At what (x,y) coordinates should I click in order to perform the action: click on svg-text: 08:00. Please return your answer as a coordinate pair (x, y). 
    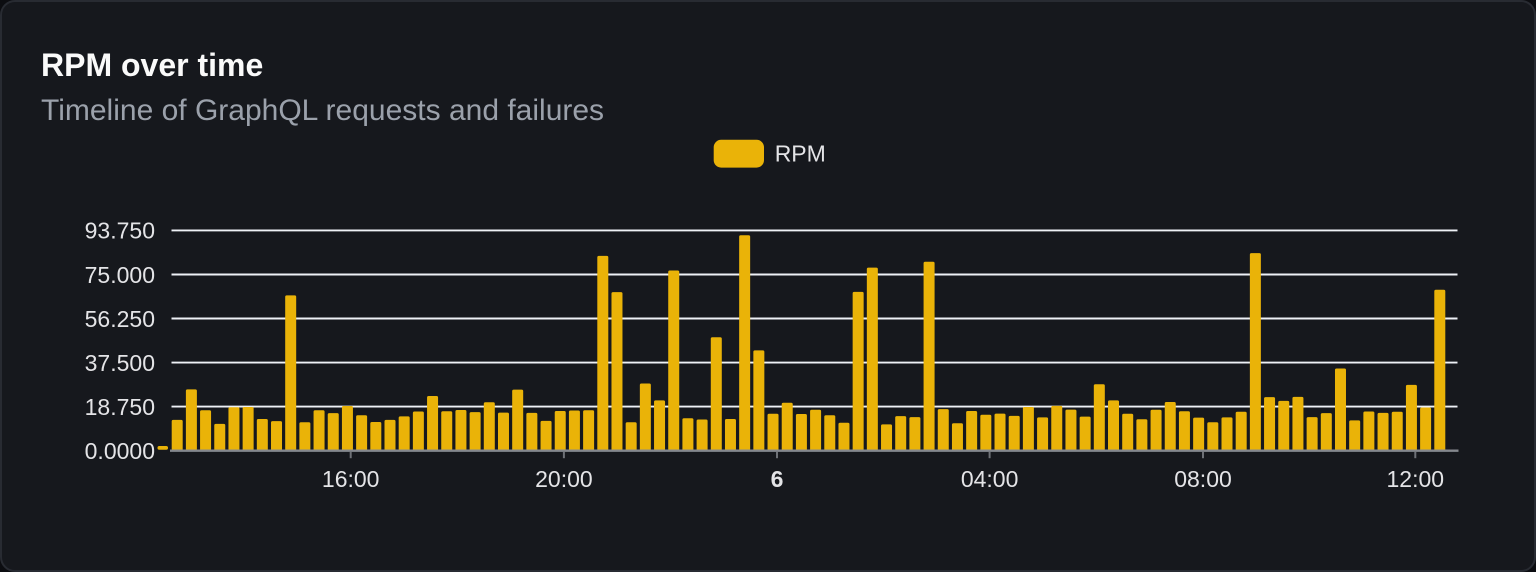
    Looking at the image, I should click on (1203, 479).